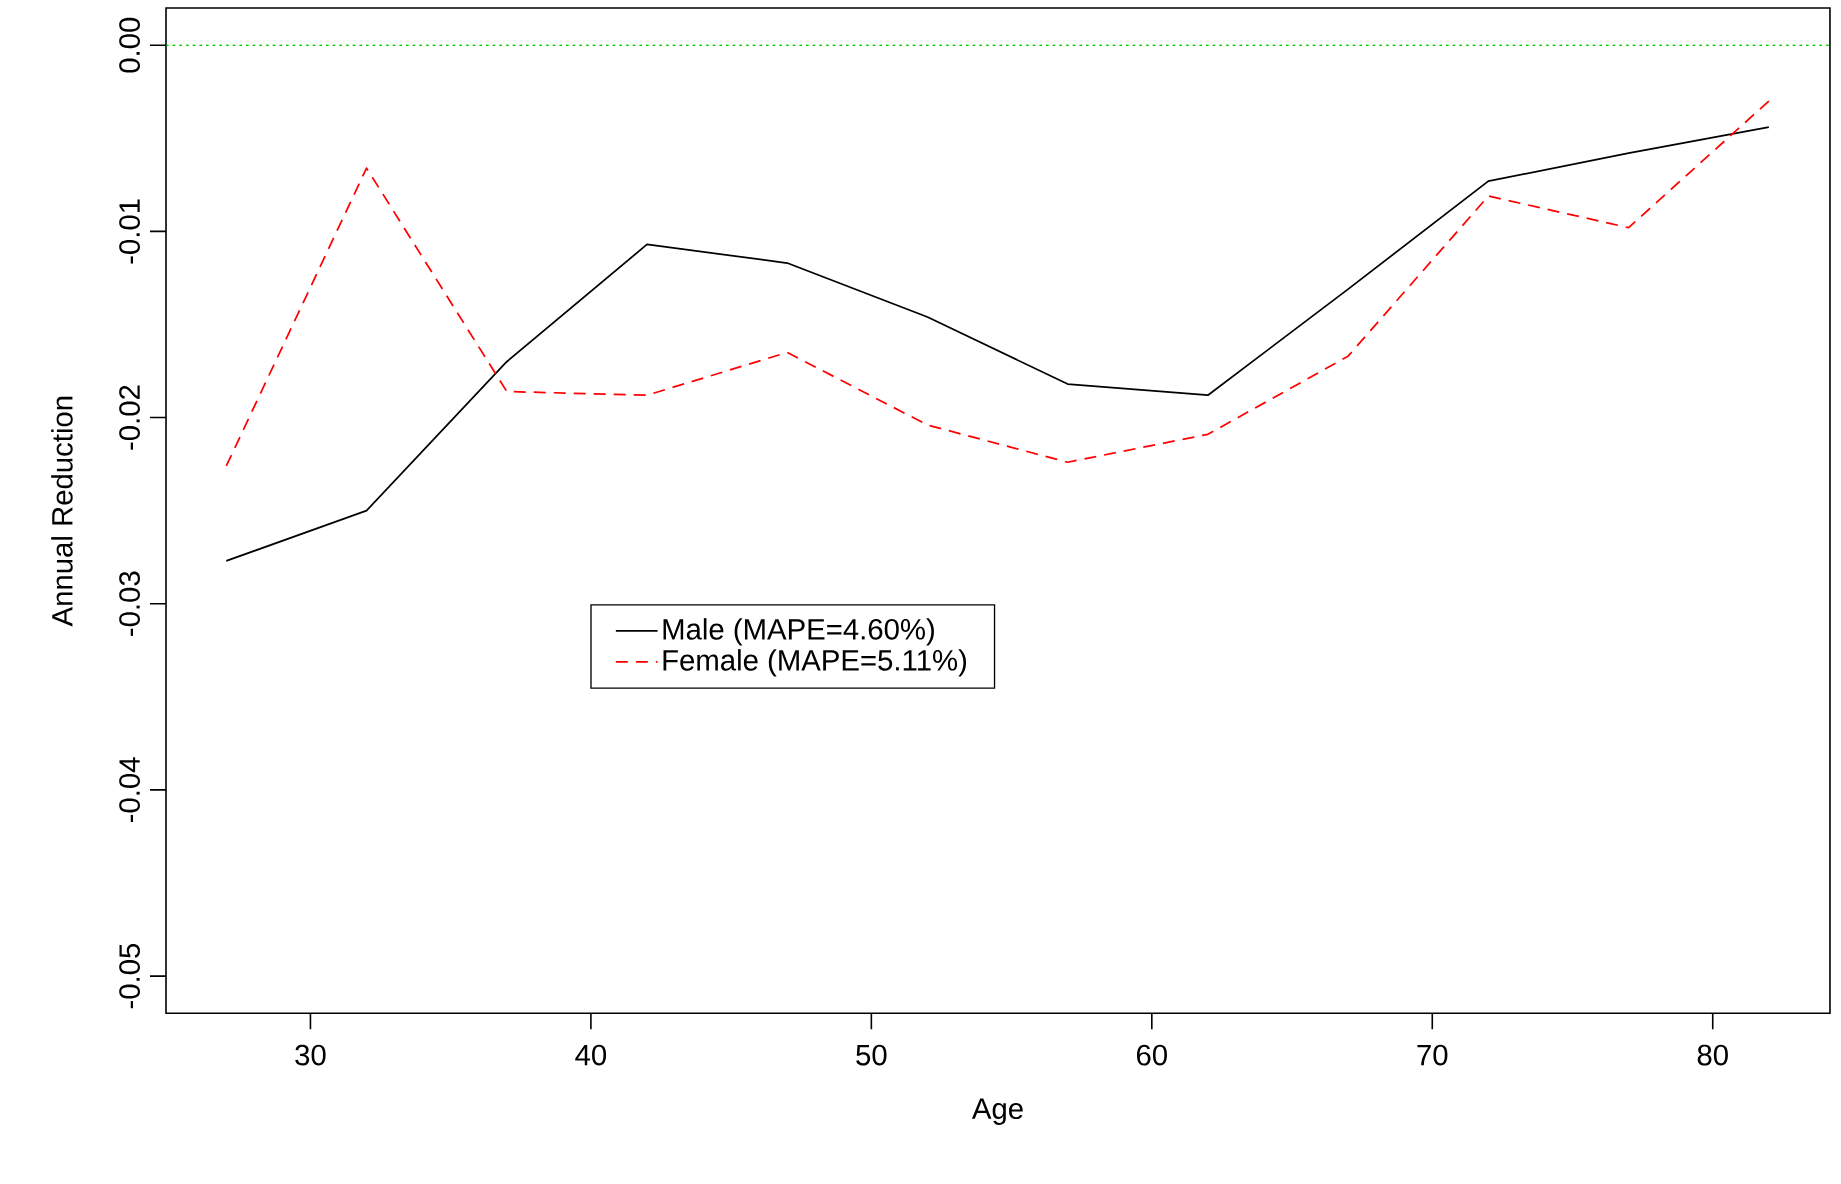 The height and width of the screenshot is (1184, 1841). I want to click on y-tick-label: -0.02, so click(129, 417).